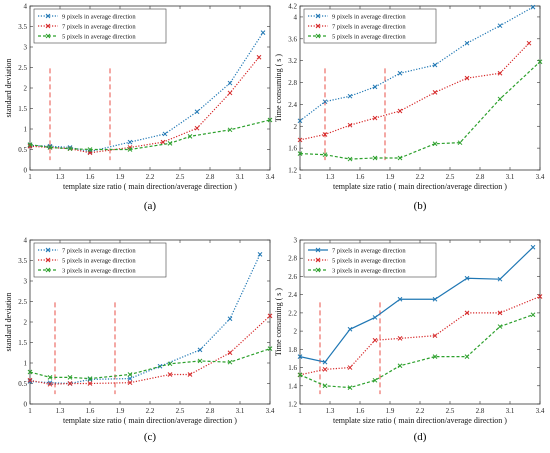 Image resolution: width=550 pixels, height=453 pixels. I want to click on y-tick-label: 2.4, so click(292, 105).